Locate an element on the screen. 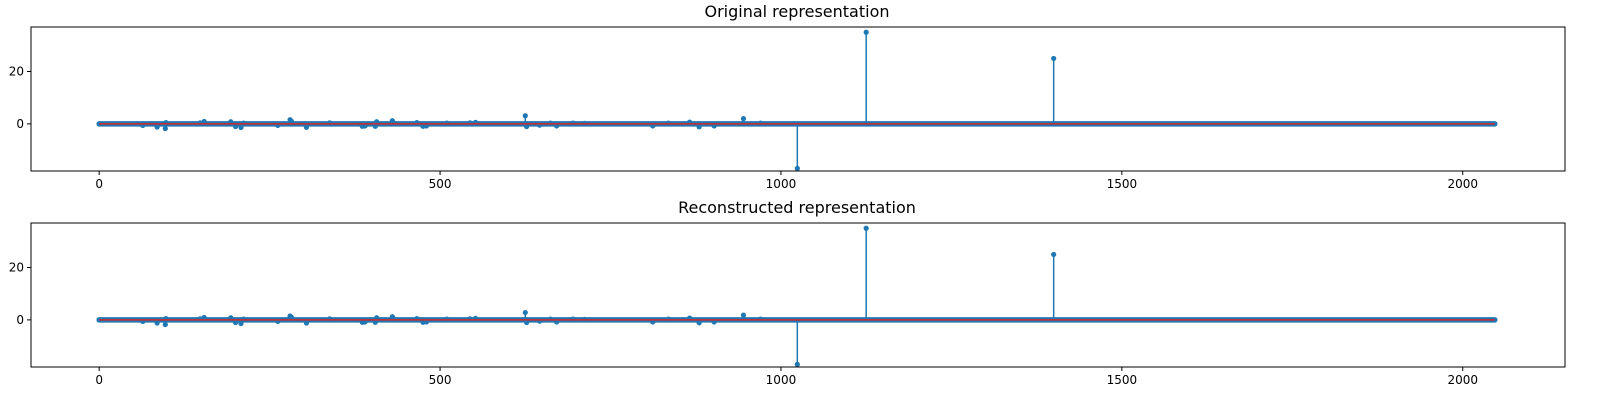 The width and height of the screenshot is (1600, 400). chart-title-original: Original representation is located at coordinates (796, 11).